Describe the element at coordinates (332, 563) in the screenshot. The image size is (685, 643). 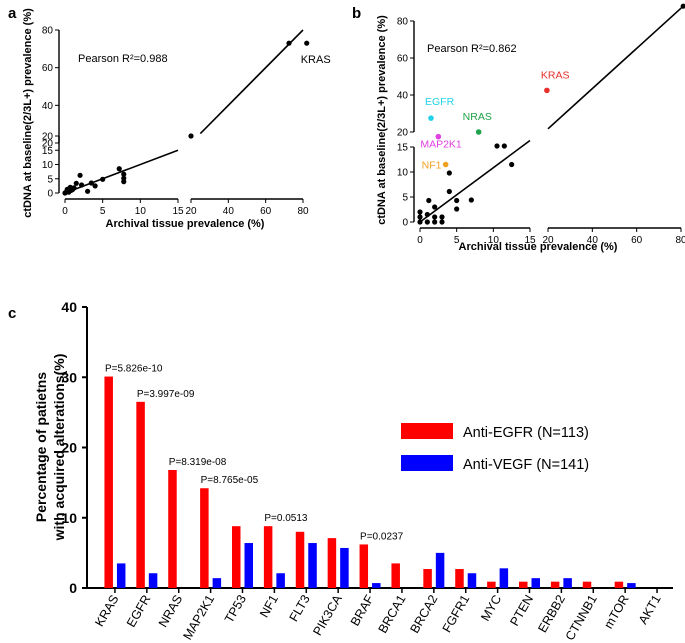
I see `bar-anti-egfr-pik3ca` at that location.